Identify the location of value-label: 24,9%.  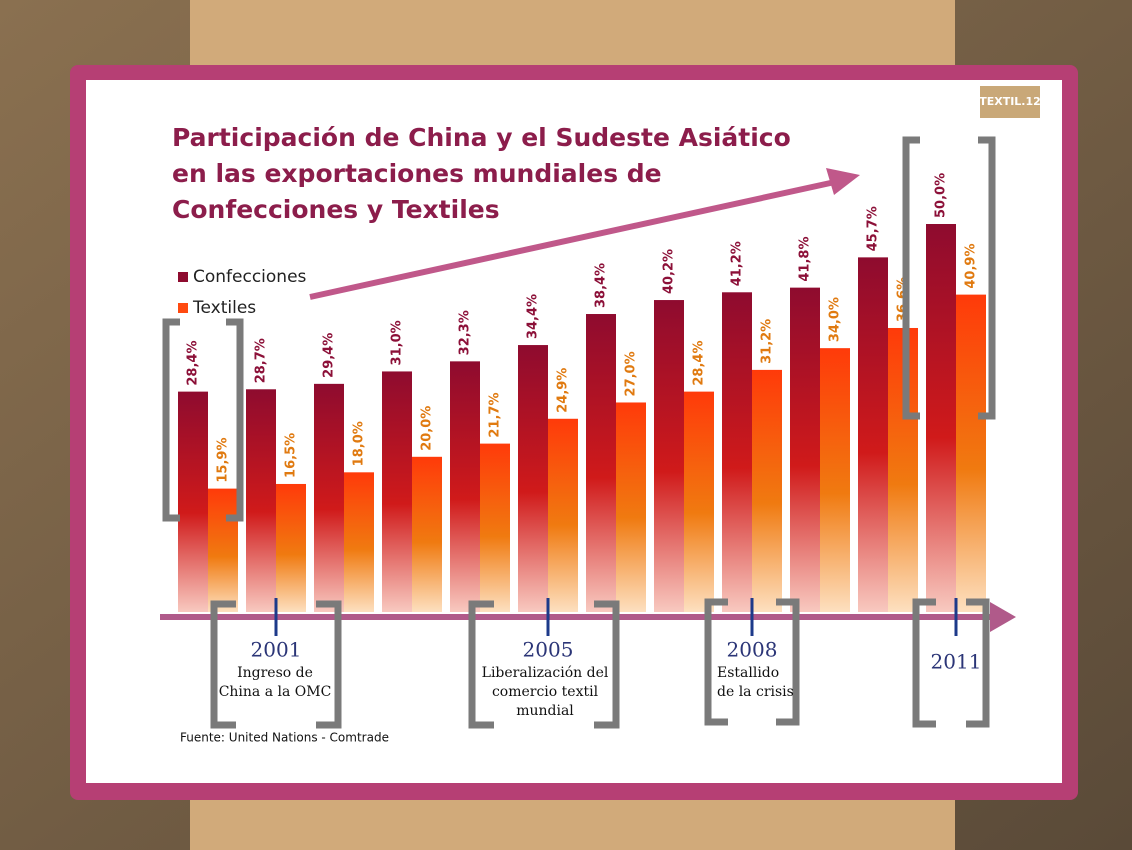
(563, 390).